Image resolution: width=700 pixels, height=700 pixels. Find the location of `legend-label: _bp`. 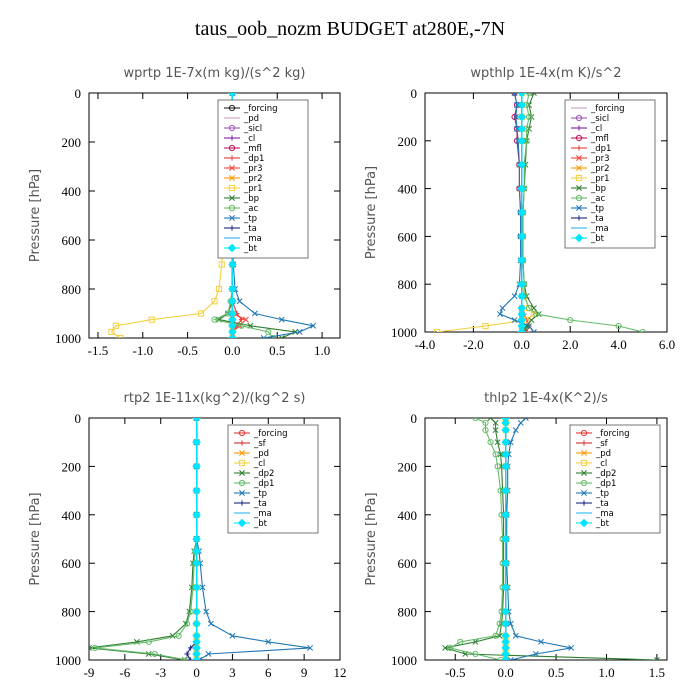

legend-label: _bp is located at coordinates (251, 199).